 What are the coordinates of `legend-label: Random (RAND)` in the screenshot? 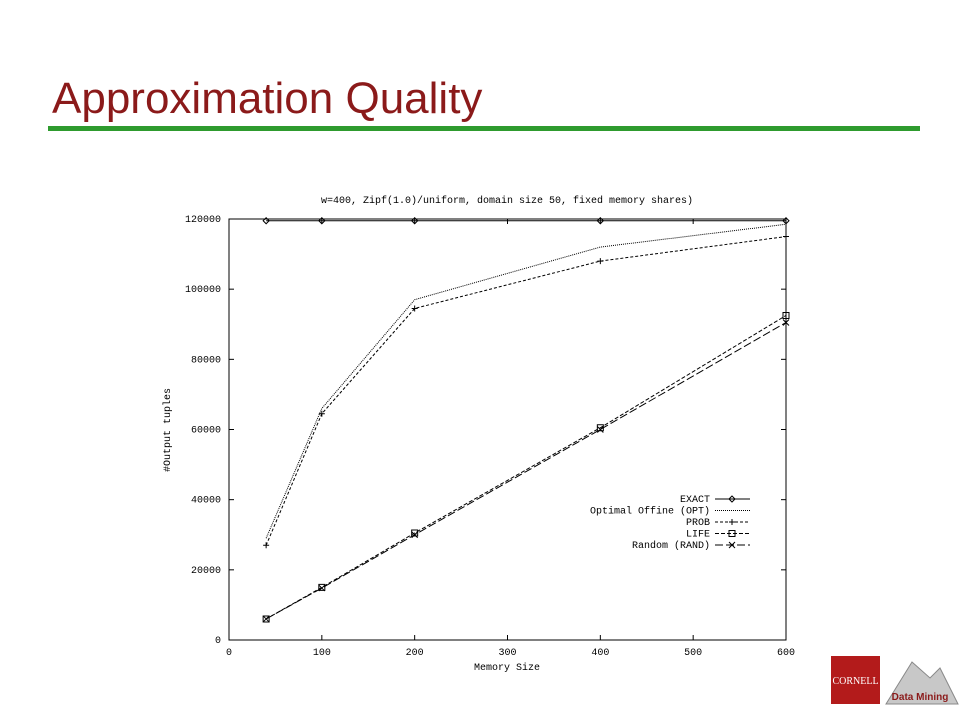 It's located at (671, 546).